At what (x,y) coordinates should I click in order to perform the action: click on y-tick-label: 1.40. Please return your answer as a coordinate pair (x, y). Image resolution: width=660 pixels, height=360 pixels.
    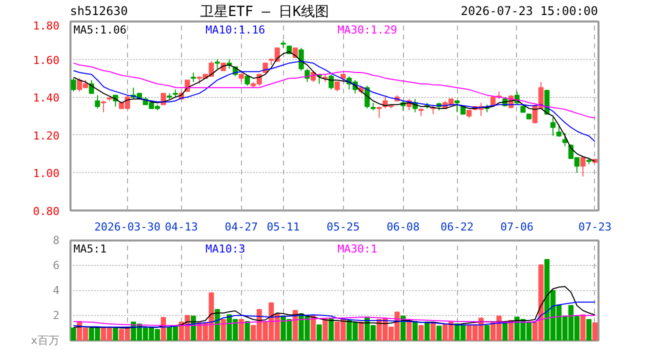
    Looking at the image, I should click on (46, 98).